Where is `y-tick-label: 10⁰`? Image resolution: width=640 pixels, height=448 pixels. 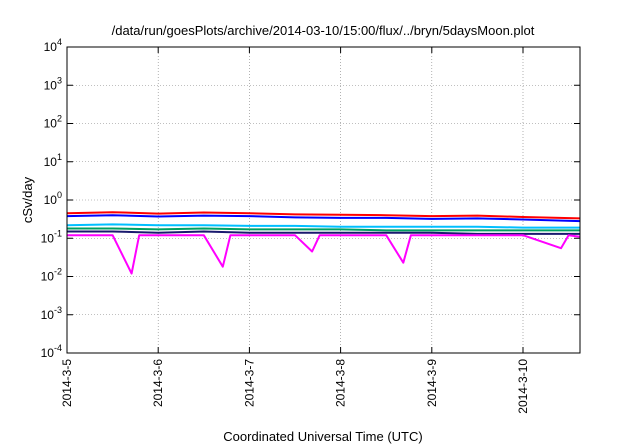
y-tick-label: 10⁰ is located at coordinates (53, 198).